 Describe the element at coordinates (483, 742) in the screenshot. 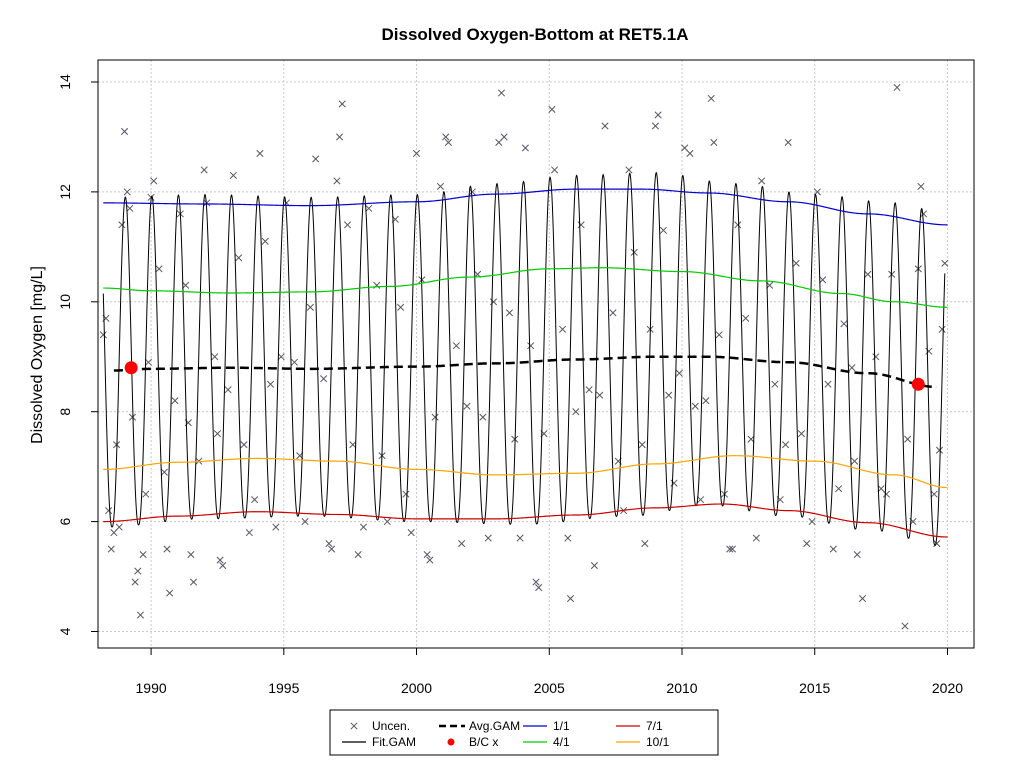

I see `legend-label: B/C x` at that location.